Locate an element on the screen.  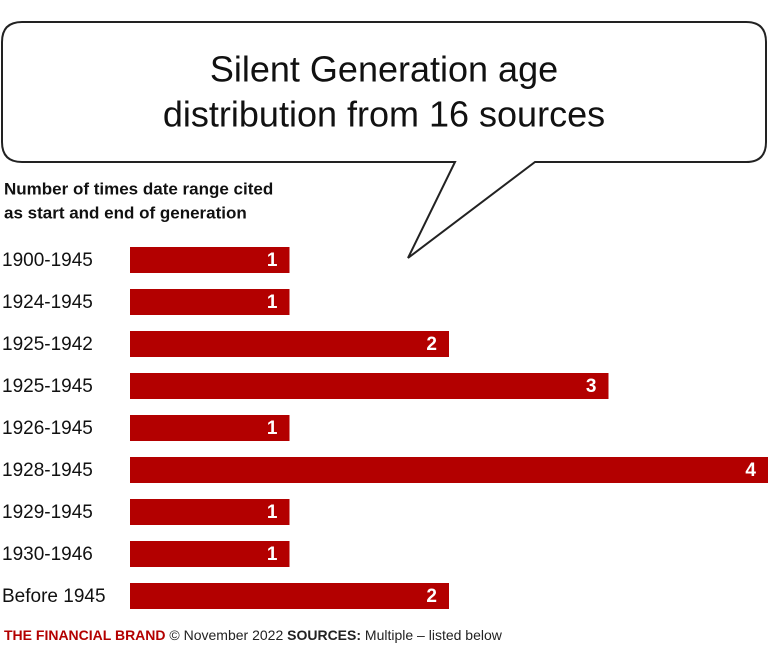
footer-date: © November 2022 is located at coordinates (226, 635).